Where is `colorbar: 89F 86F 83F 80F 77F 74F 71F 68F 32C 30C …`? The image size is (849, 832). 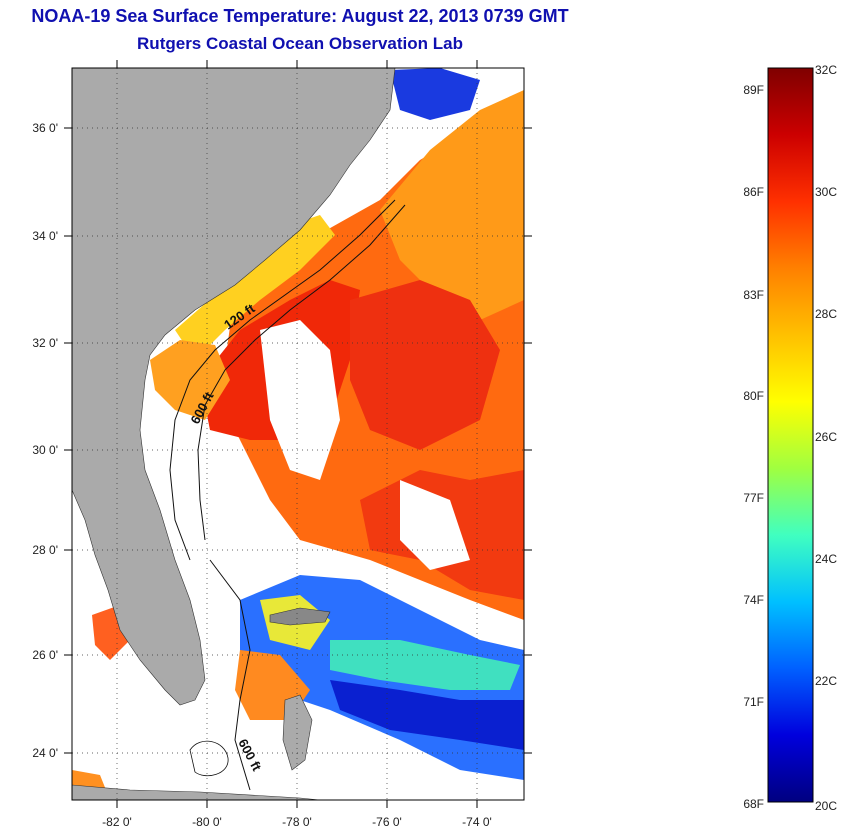
colorbar: 89F 86F 83F 80F 77F 74F 71F 68F 32C 30C … is located at coordinates (790, 438).